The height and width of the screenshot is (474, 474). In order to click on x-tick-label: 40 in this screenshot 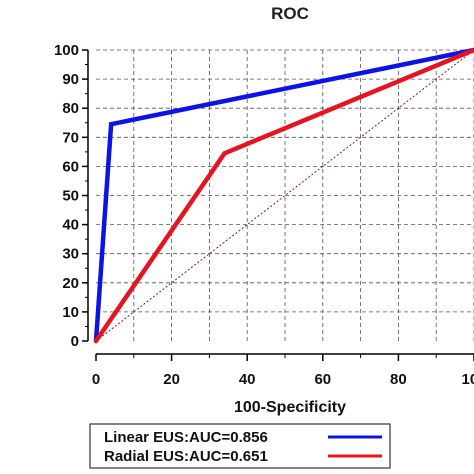, I will do `click(247, 379)`.